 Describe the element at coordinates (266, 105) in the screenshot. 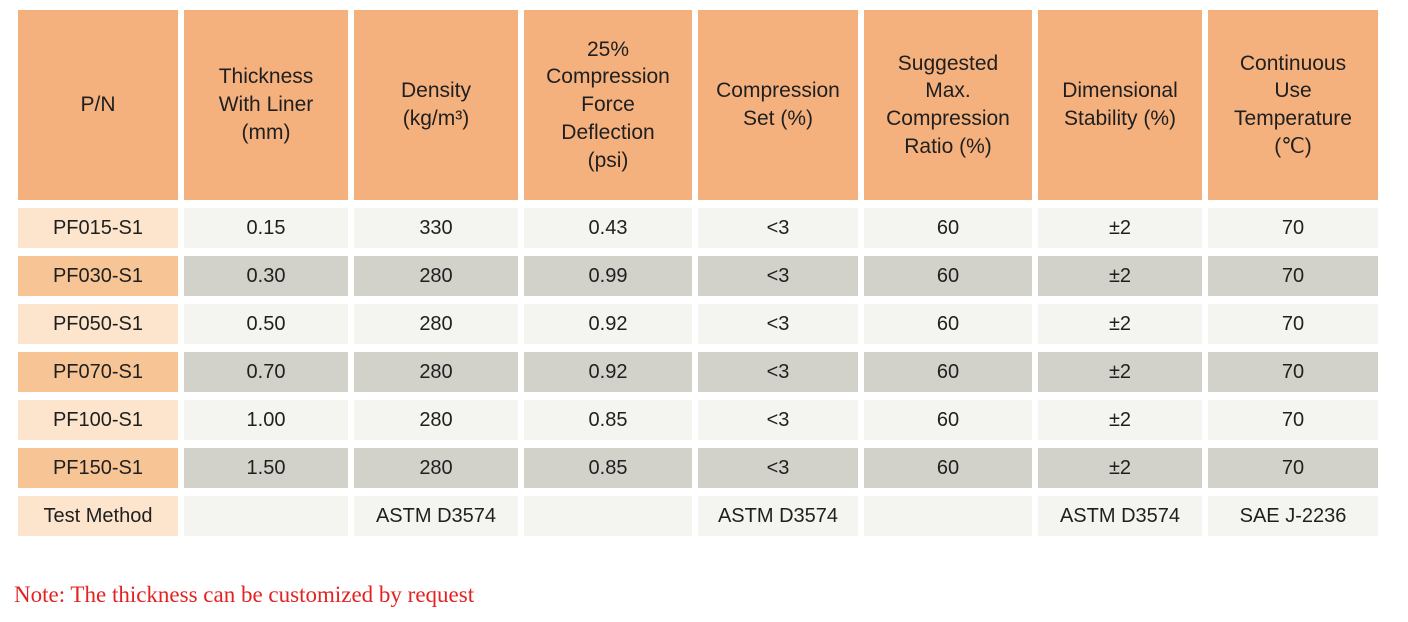

I see `column-header-1: Thickness With Liner (mm)` at that location.